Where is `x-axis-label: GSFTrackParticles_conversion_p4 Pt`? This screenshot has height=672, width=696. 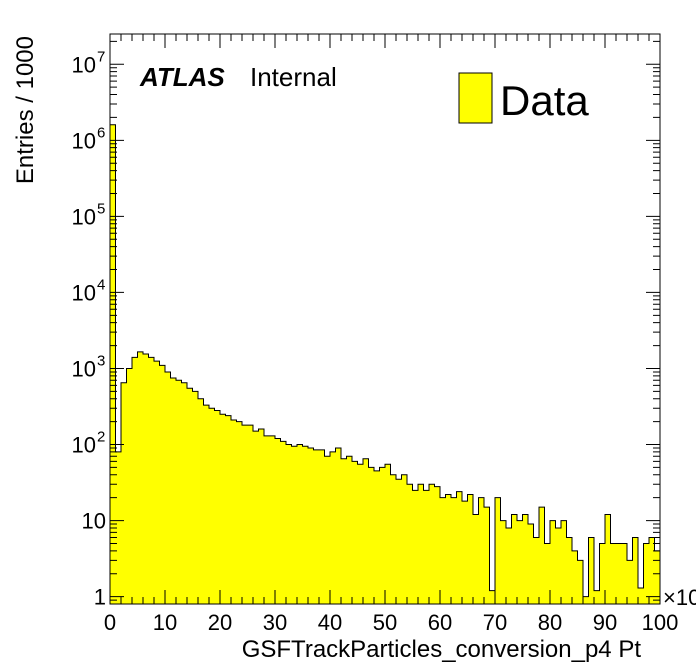
x-axis-label: GSFTrackParticles_conversion_p4 Pt is located at coordinates (442, 649).